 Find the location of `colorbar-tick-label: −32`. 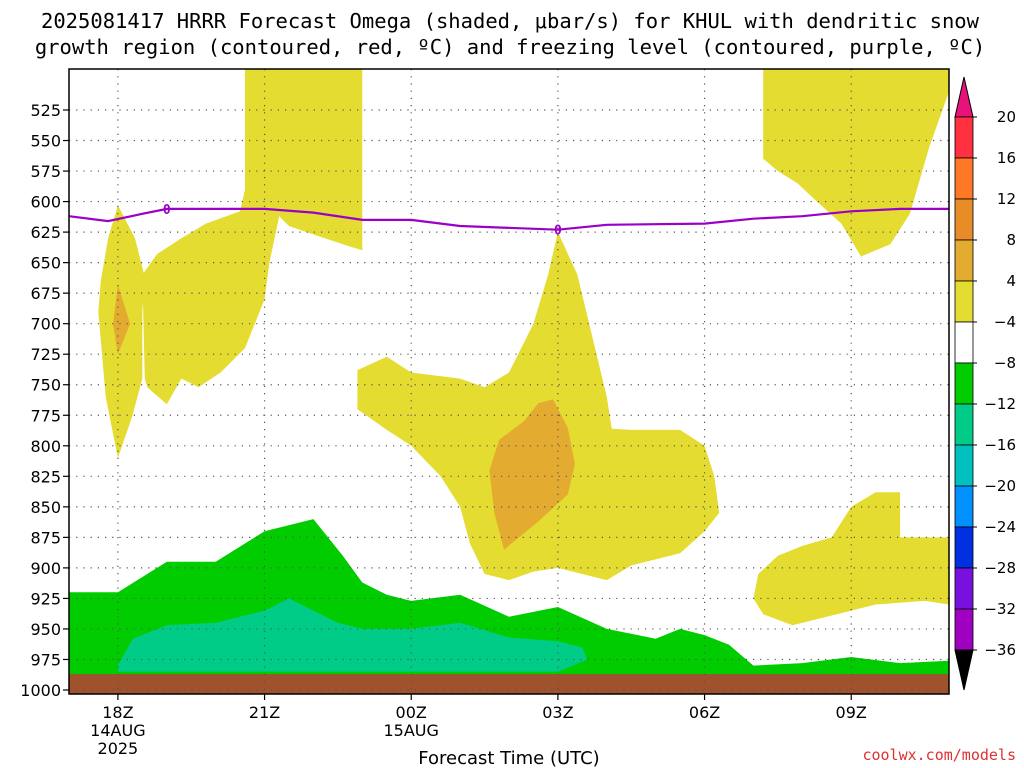

colorbar-tick-label: −32 is located at coordinates (1000, 609).